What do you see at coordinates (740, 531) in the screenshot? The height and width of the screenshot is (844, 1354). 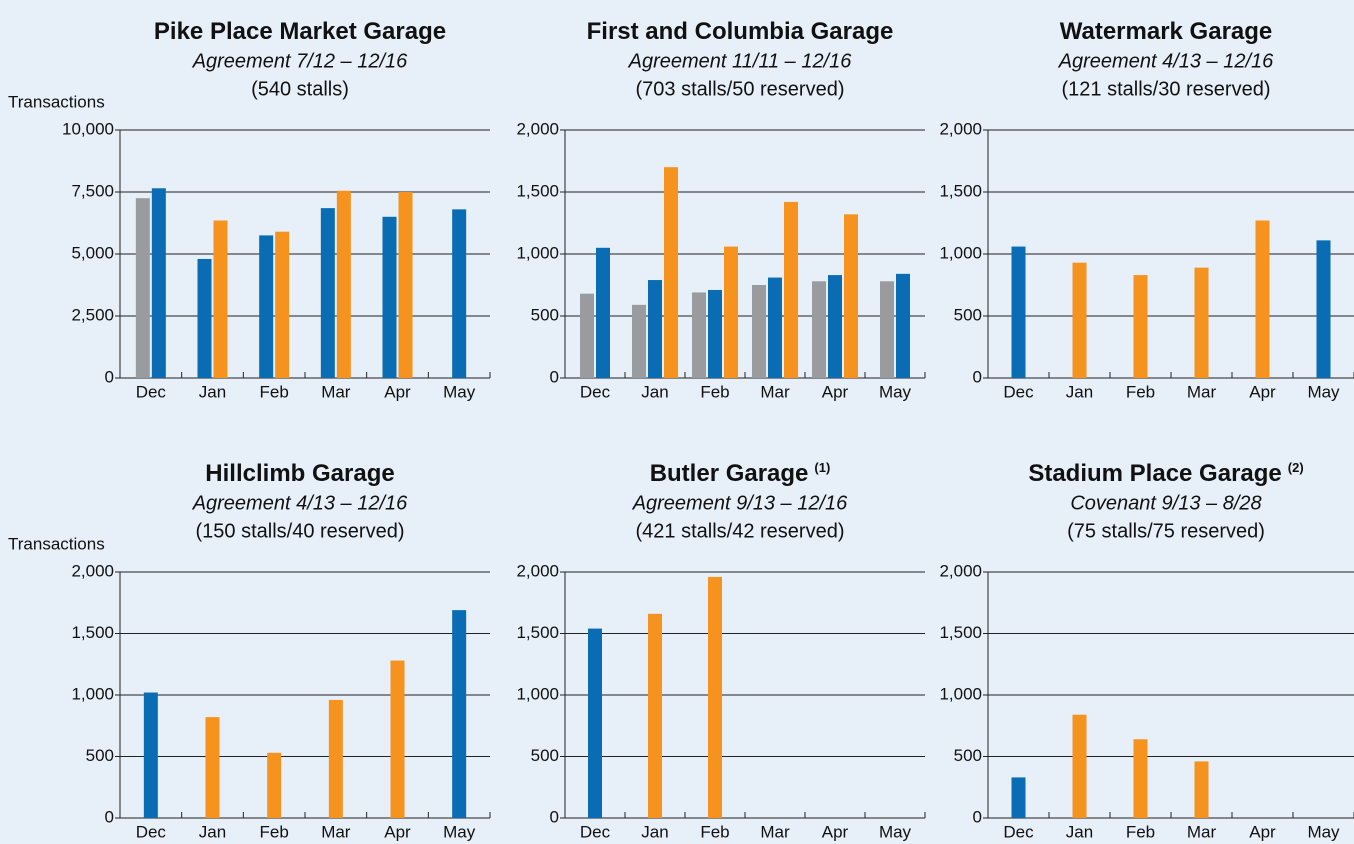 I see `panel-note: (421 stalls/42 reserved)` at bounding box center [740, 531].